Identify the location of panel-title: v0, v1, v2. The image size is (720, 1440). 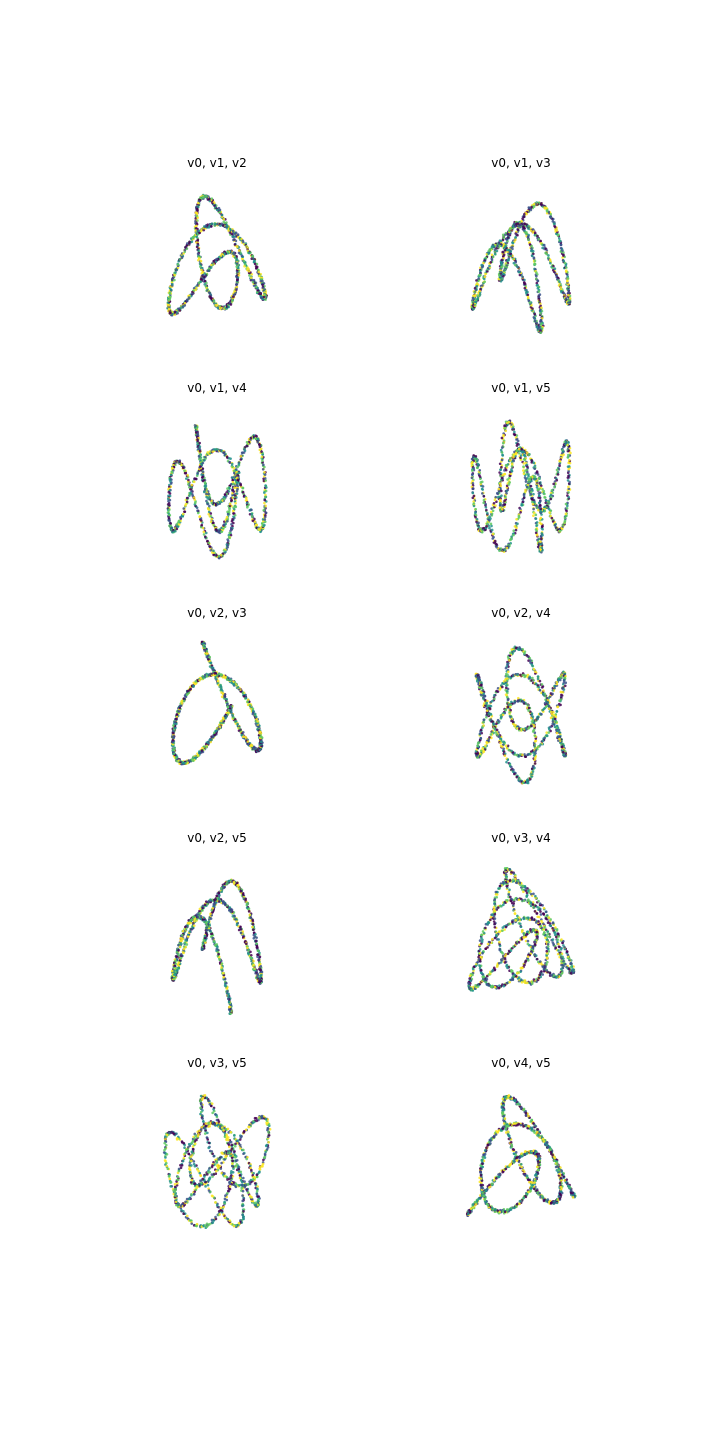
(216, 163).